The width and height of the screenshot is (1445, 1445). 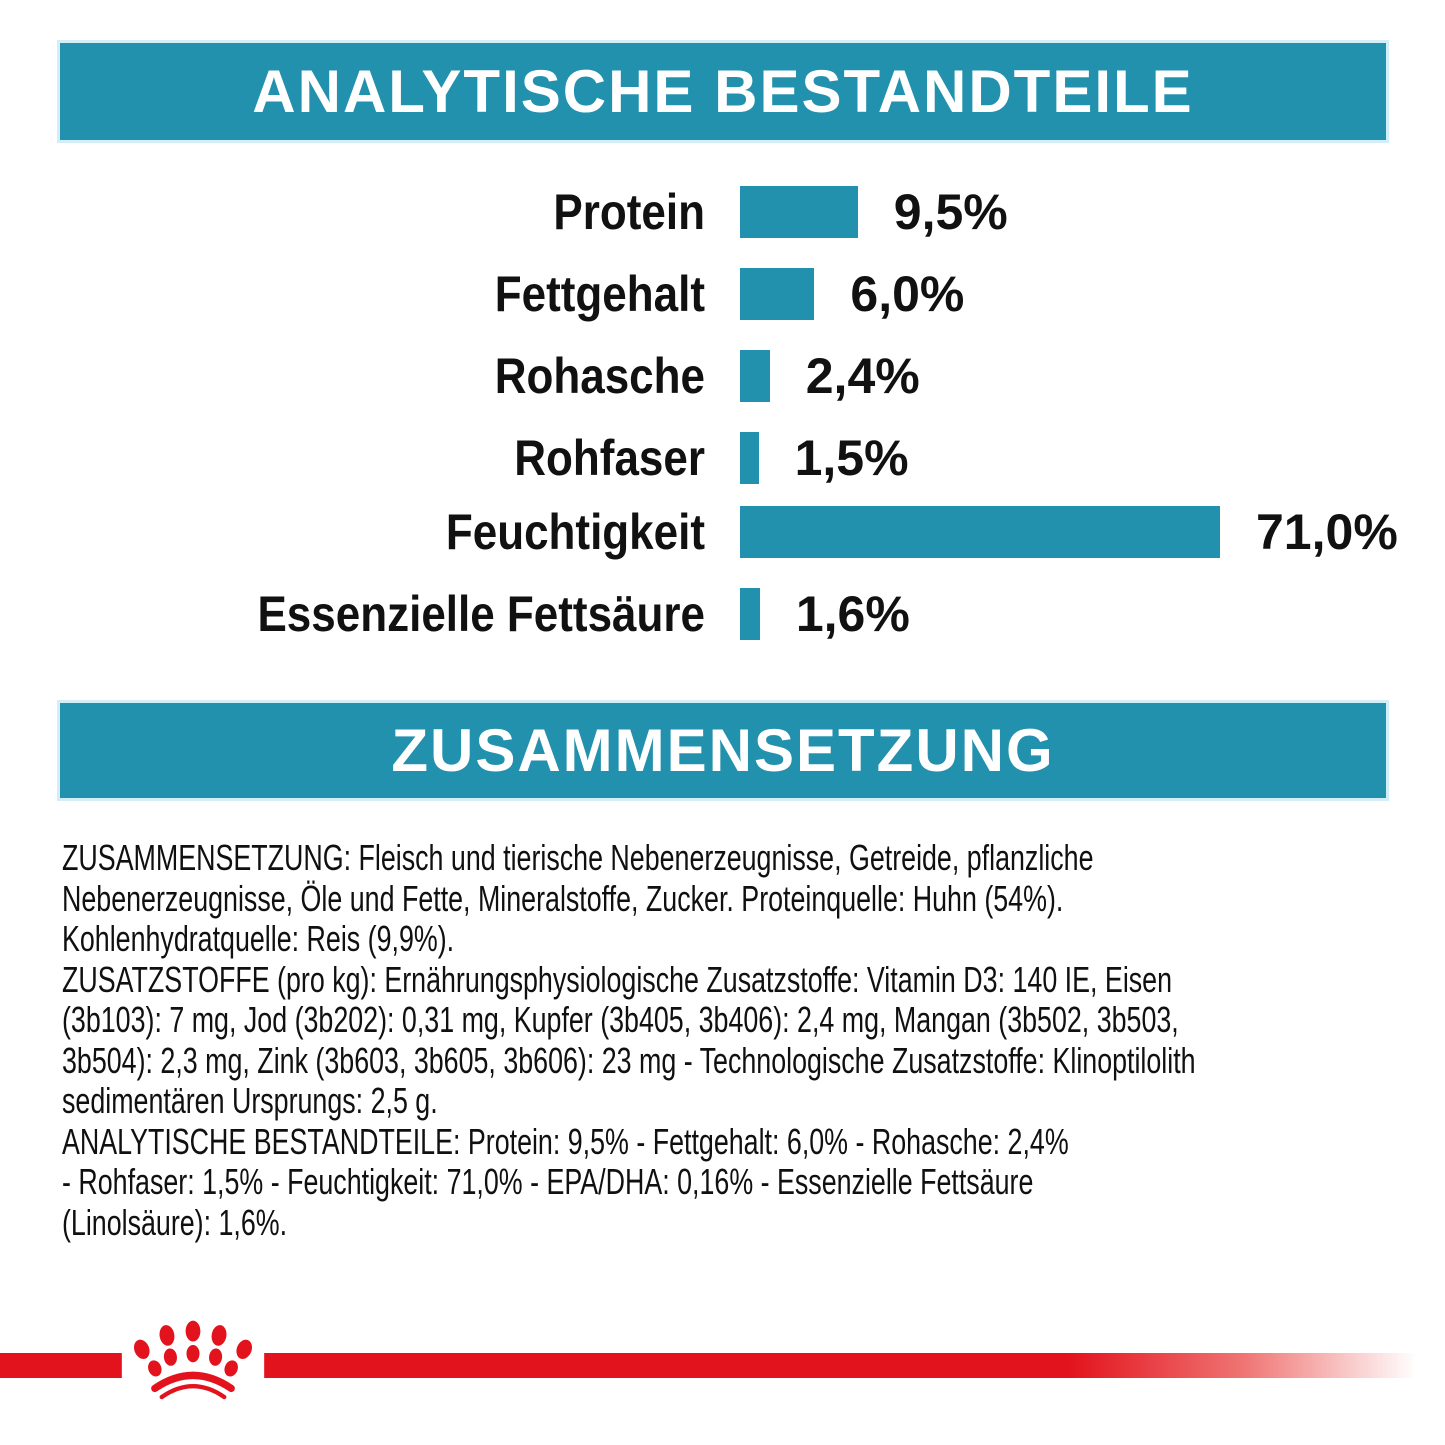 What do you see at coordinates (862, 376) in the screenshot?
I see `chart-value-label: 2,4%` at bounding box center [862, 376].